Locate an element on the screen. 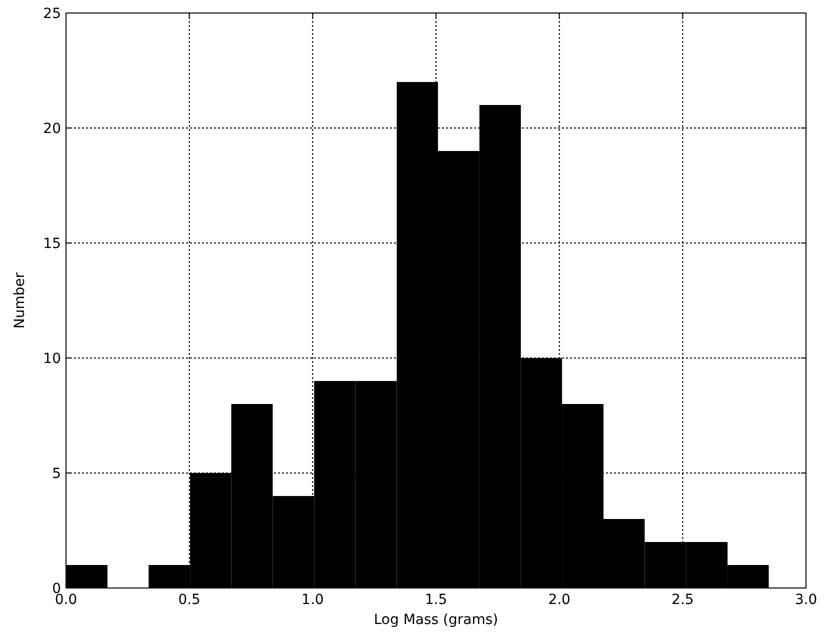 The width and height of the screenshot is (831, 641). y-tick-label: 10 is located at coordinates (52, 359).